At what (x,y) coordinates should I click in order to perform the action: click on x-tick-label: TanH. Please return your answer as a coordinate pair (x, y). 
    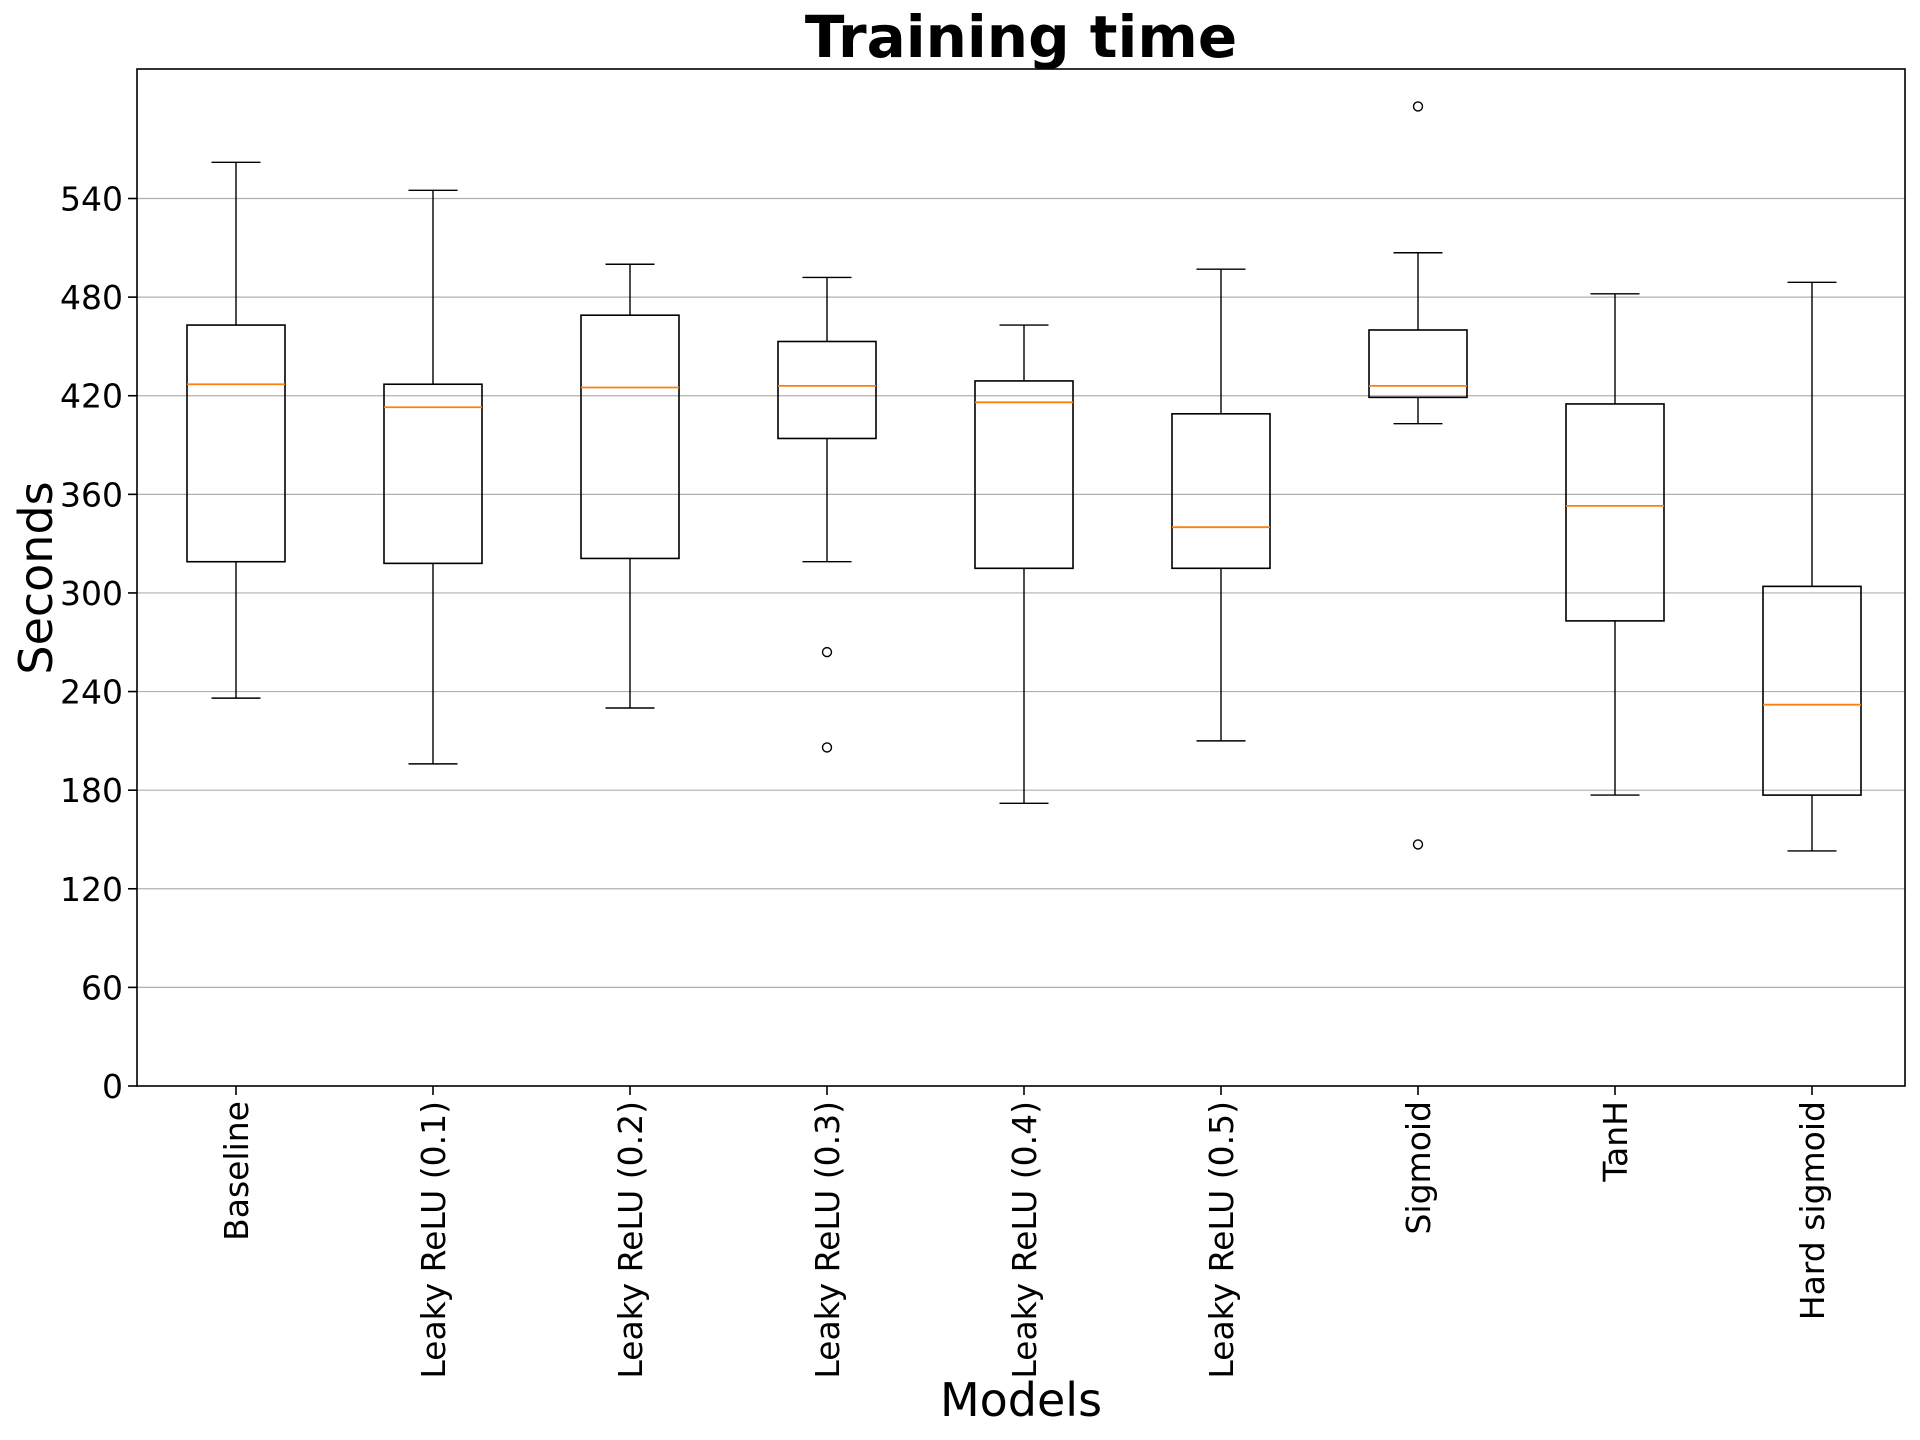
    Looking at the image, I should click on (1615, 1142).